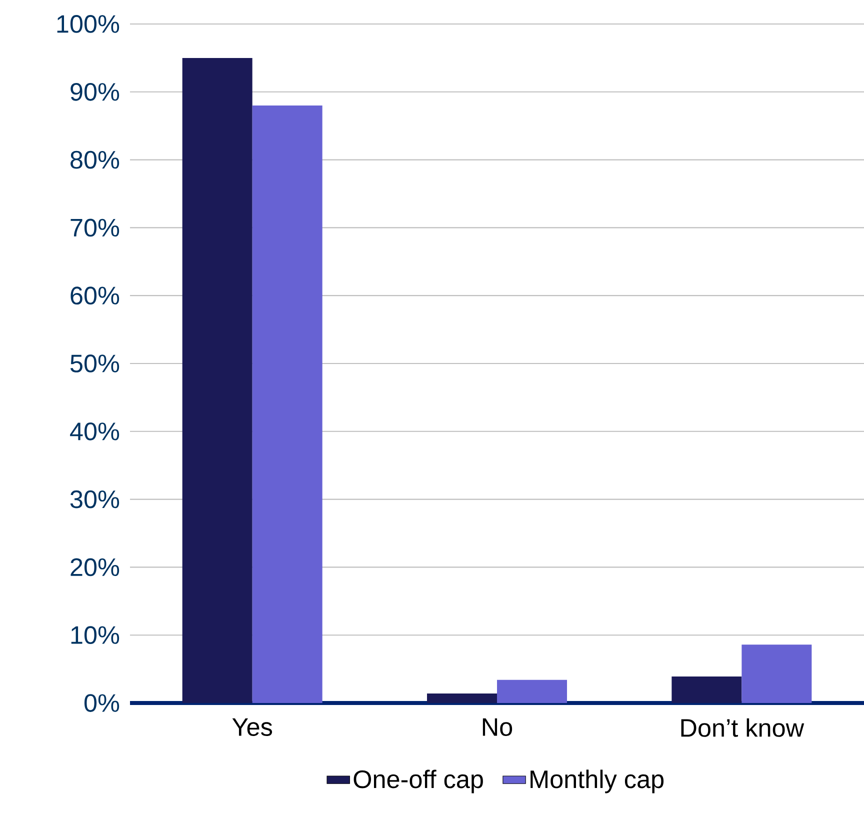  I want to click on legend-label: One-off cap, so click(418, 782).